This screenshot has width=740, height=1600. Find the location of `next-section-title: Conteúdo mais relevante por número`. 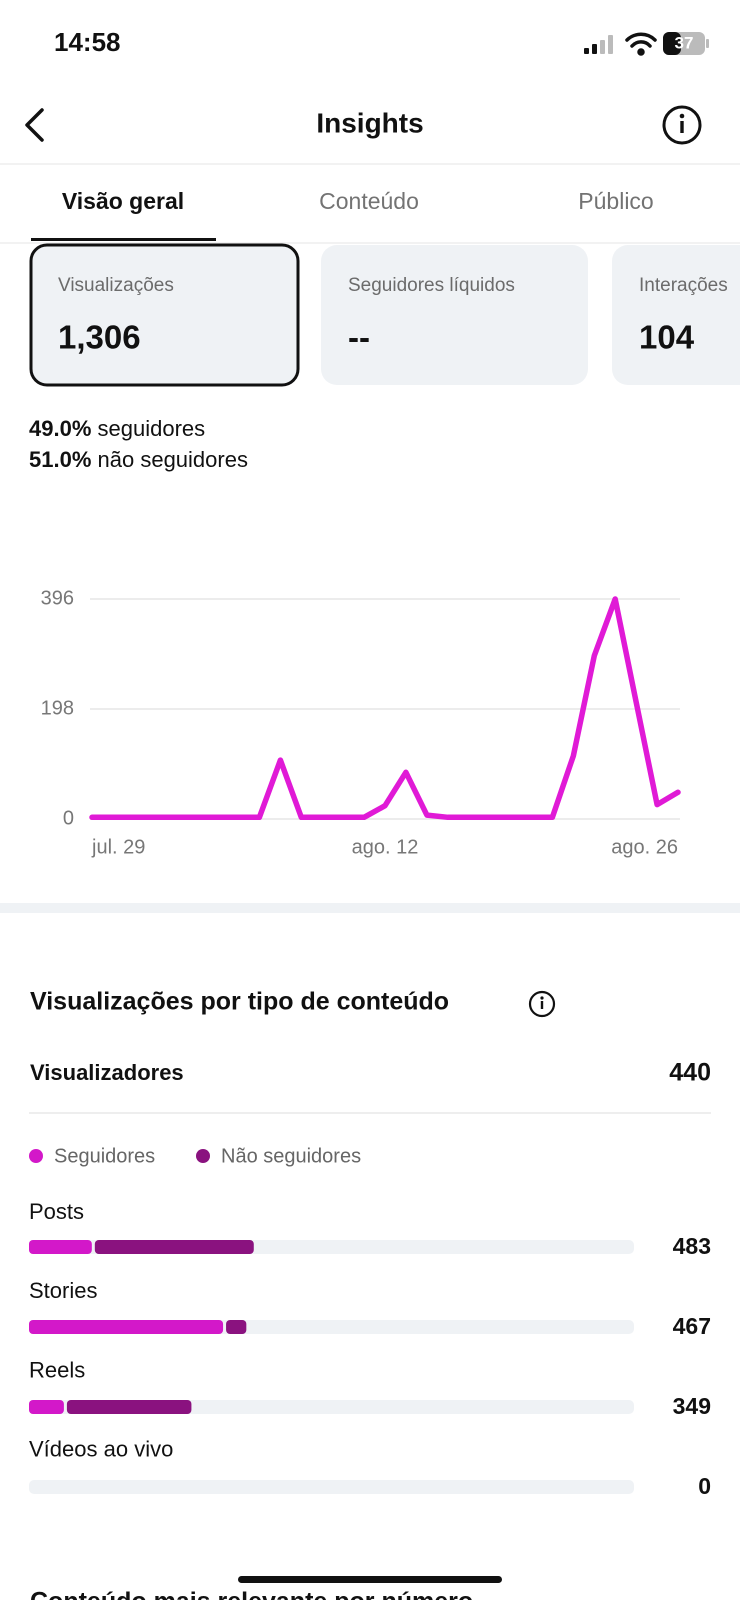

next-section-title: Conteúdo mais relevante por número is located at coordinates (251, 1594).